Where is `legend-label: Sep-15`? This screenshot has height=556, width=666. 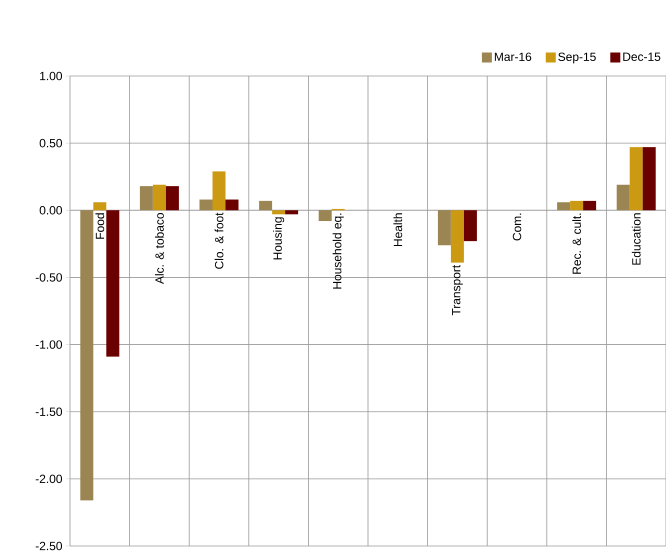
legend-label: Sep-15 is located at coordinates (577, 58).